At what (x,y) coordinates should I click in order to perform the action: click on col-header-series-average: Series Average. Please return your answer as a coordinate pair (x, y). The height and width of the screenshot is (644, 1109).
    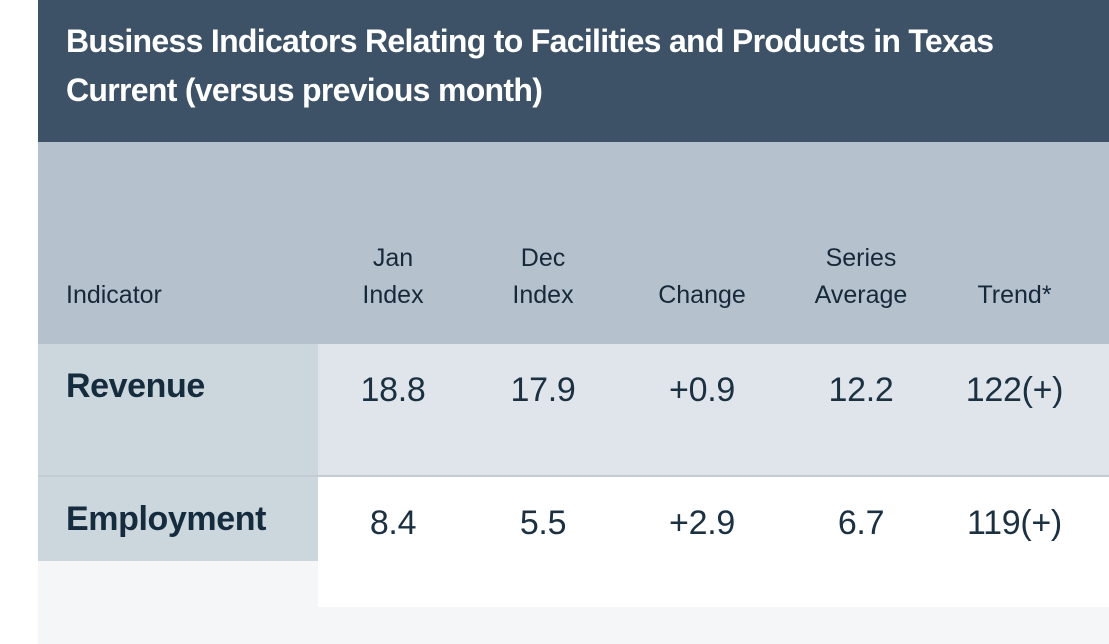
    Looking at the image, I should click on (861, 277).